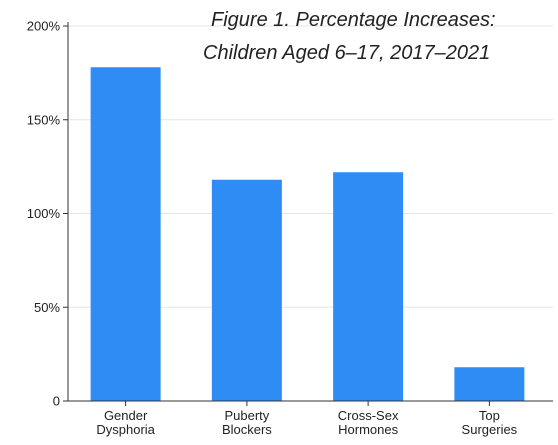  What do you see at coordinates (56, 401) in the screenshot?
I see `y-tick-label: 0` at bounding box center [56, 401].